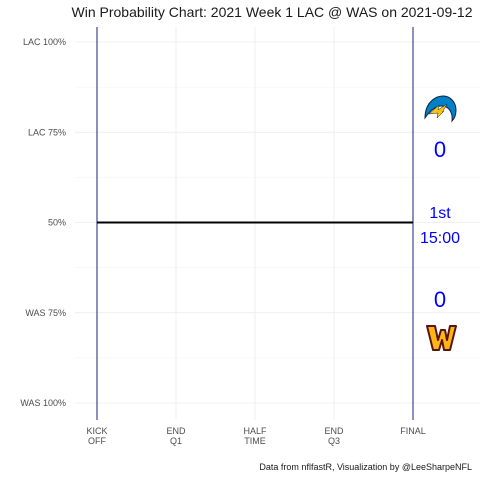 This screenshot has width=480, height=480. What do you see at coordinates (440, 109) in the screenshot?
I see `lac-logo-icon` at bounding box center [440, 109].